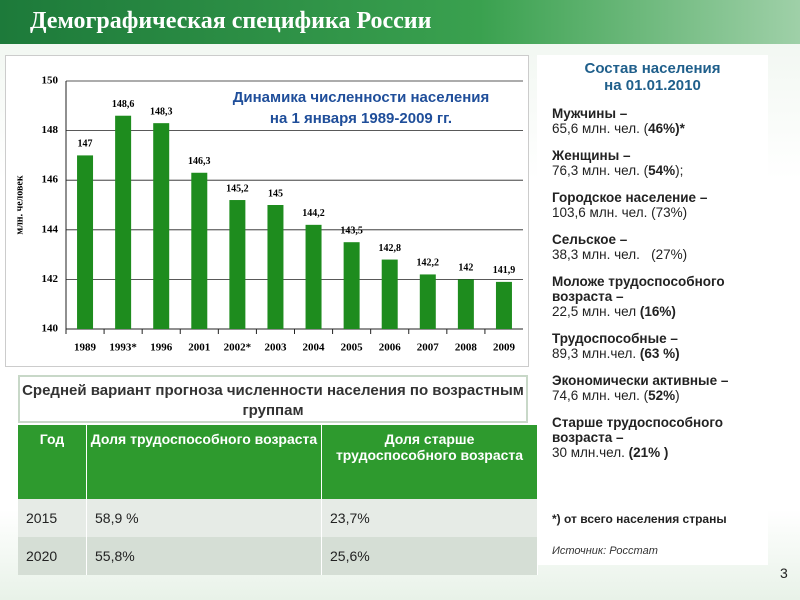 The image size is (800, 600). What do you see at coordinates (428, 348) in the screenshot?
I see `x-tick-label: 2007` at bounding box center [428, 348].